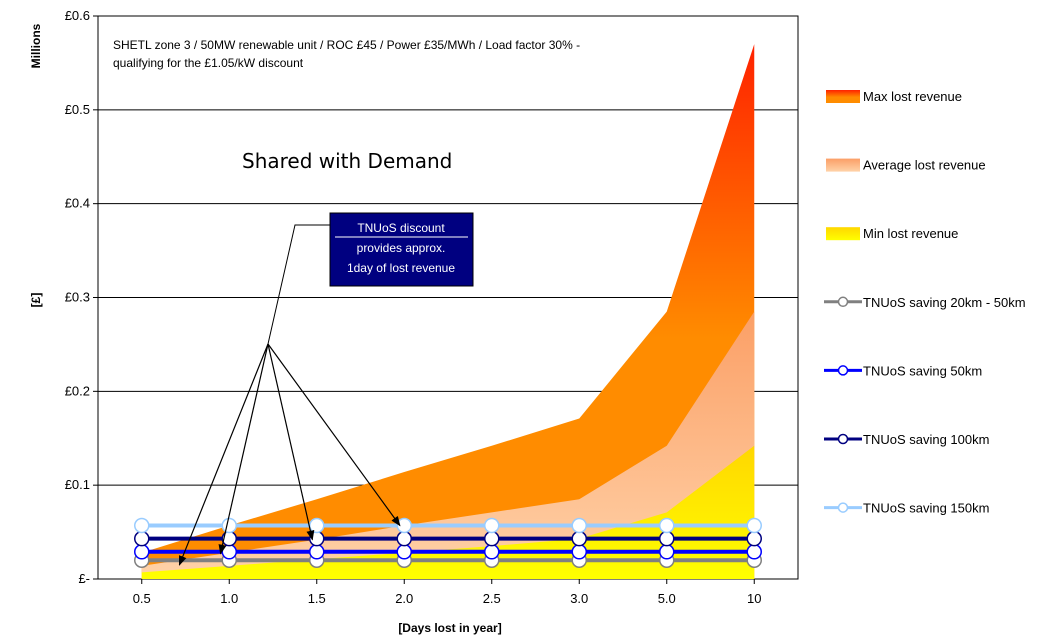 This screenshot has width=1050, height=638. What do you see at coordinates (142, 598) in the screenshot?
I see `x-tick-label: 0.5` at bounding box center [142, 598].